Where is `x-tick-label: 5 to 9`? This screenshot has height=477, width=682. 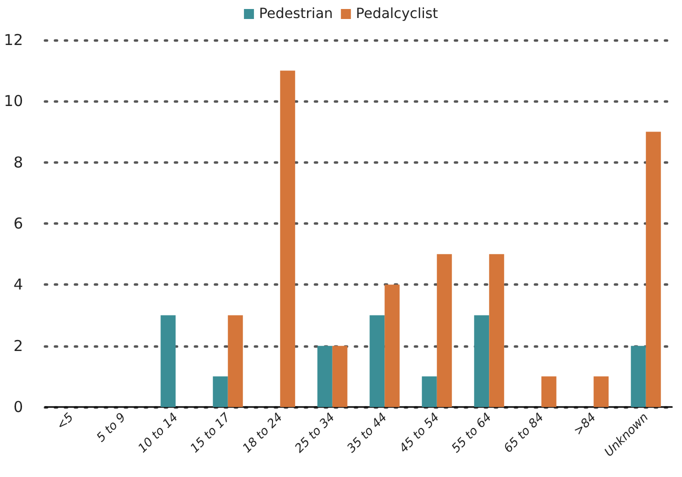 x-tick-label: 5 to 9 is located at coordinates (111, 427).